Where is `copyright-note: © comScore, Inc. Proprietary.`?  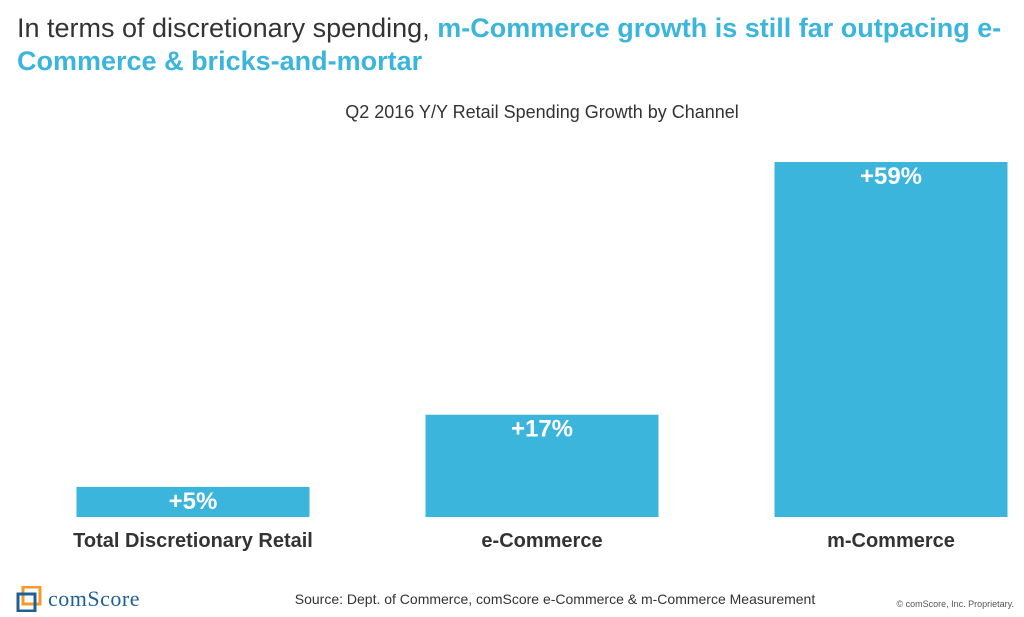
copyright-note: © comScore, Inc. Proprietary. is located at coordinates (955, 604).